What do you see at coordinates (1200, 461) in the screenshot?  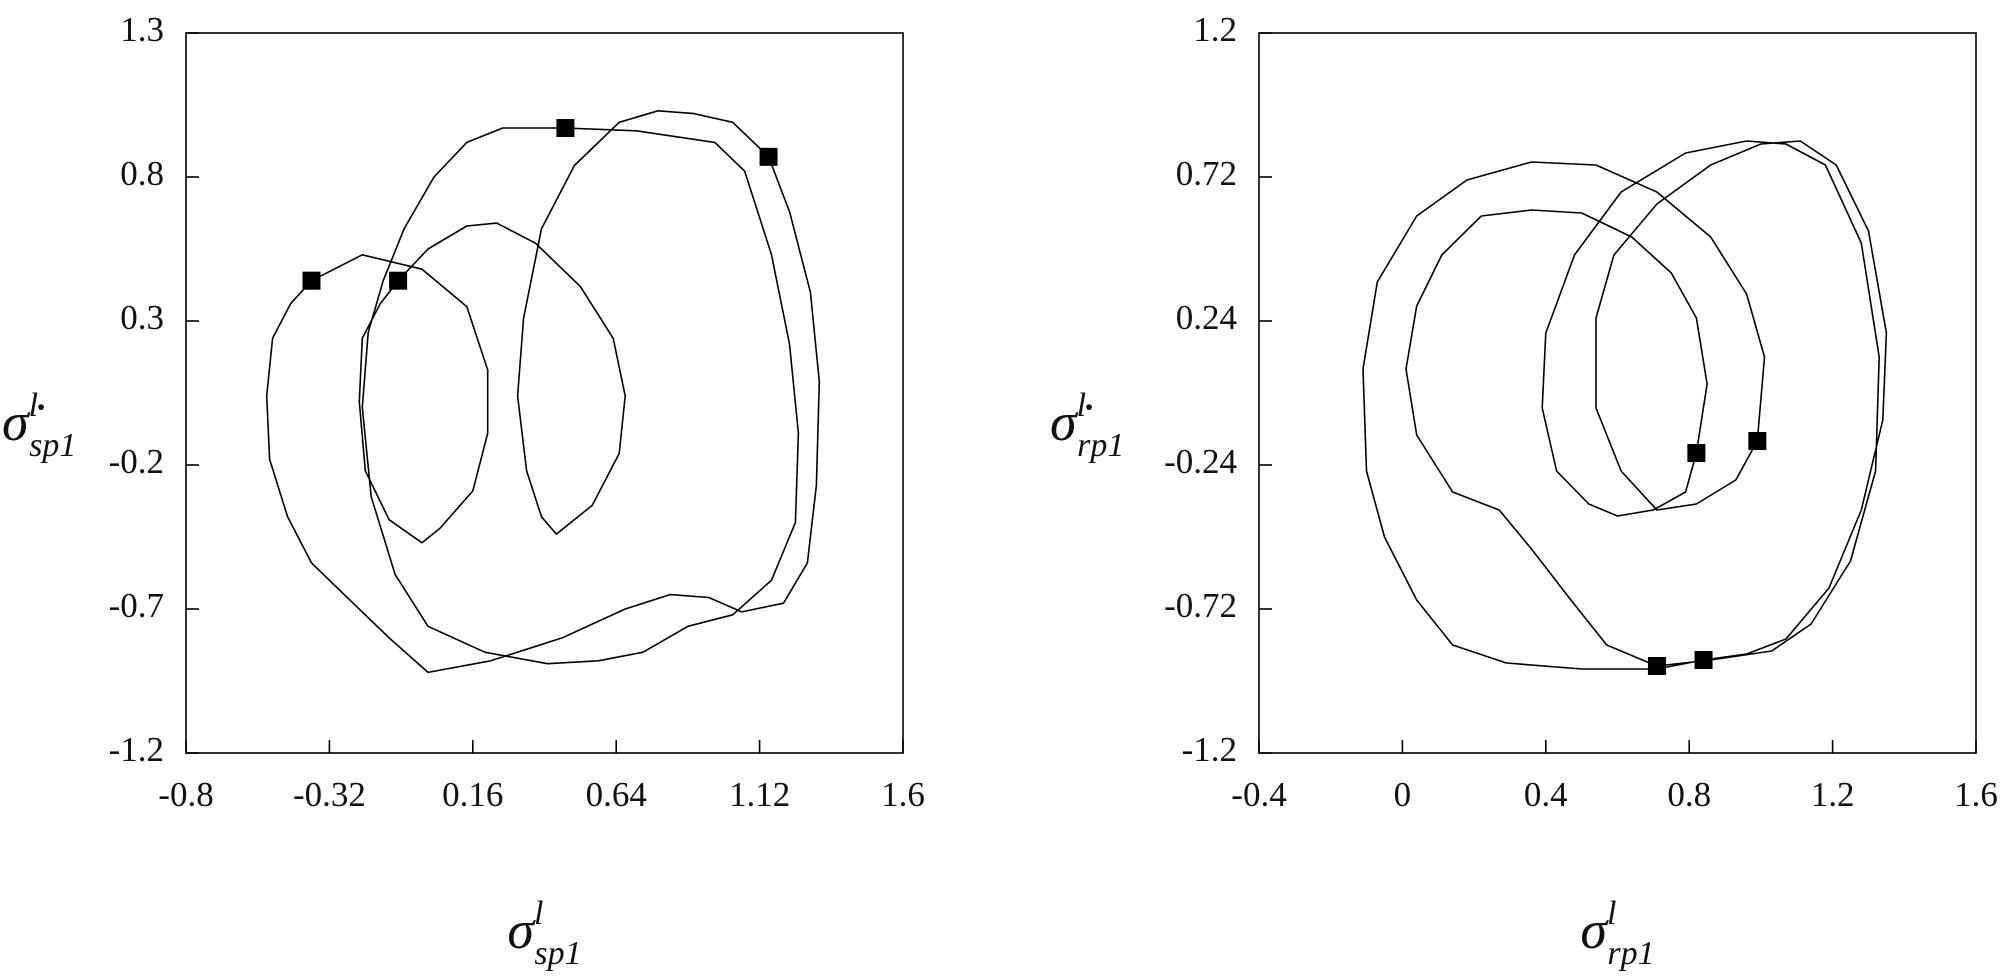 I see `y-tick-label: -0.24` at bounding box center [1200, 461].